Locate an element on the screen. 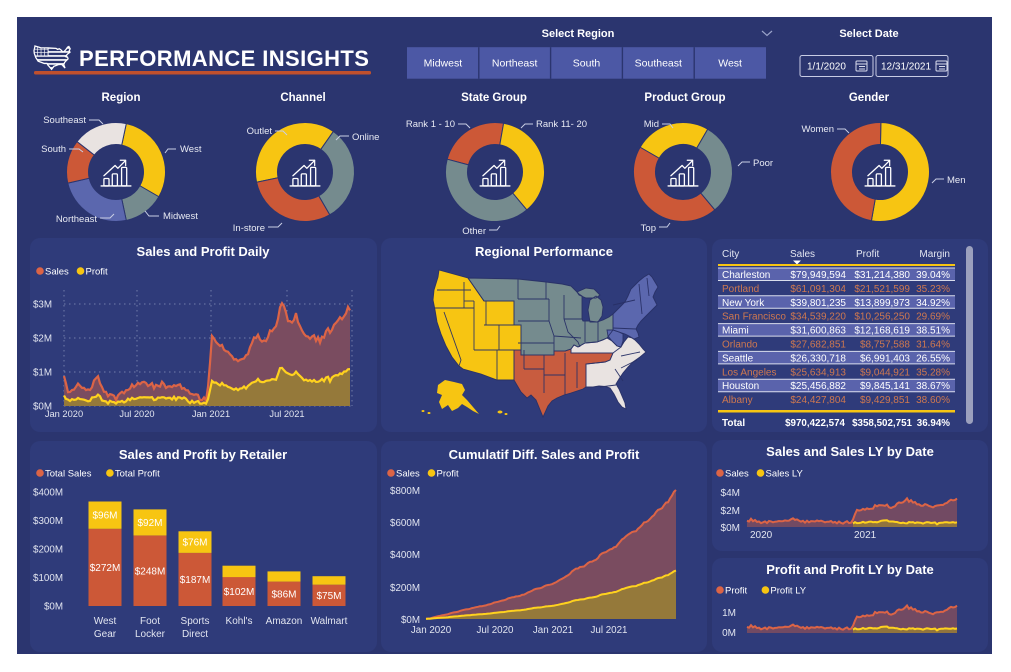 This screenshot has height=672, width=1011. svg-text: Seattle is located at coordinates (738, 358).